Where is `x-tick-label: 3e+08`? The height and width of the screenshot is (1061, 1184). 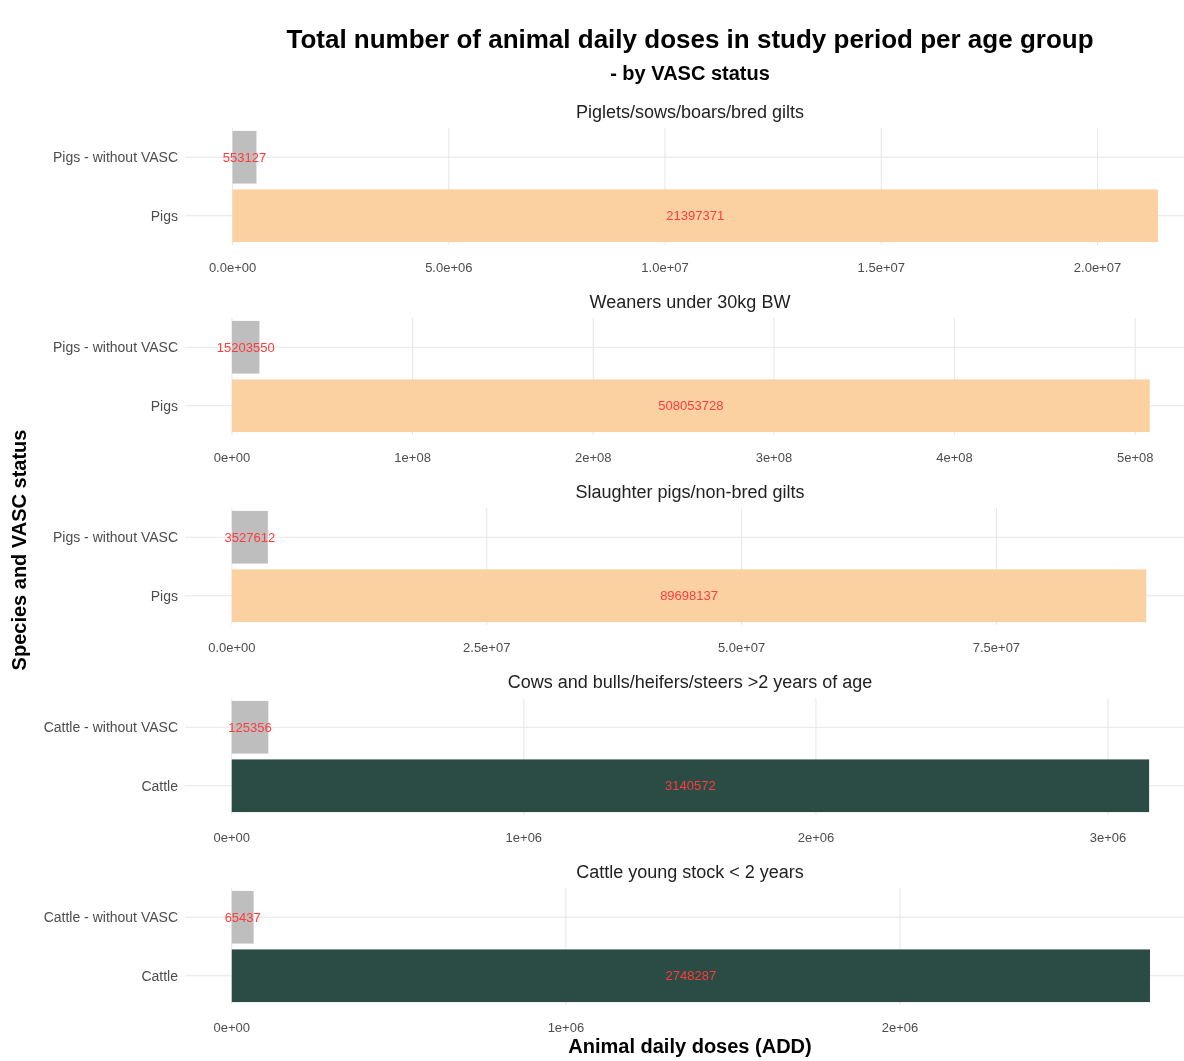 x-tick-label: 3e+08 is located at coordinates (774, 457).